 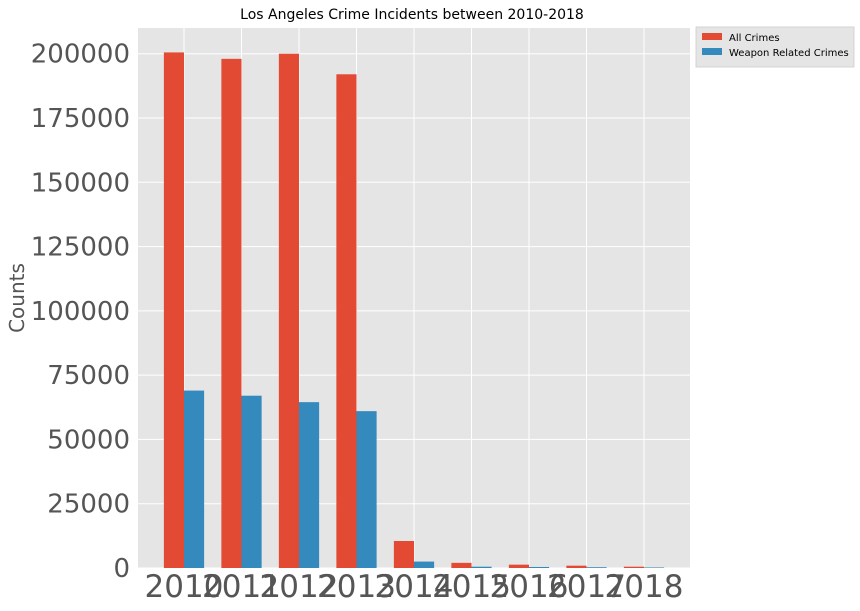 I want to click on bar-all-crimes-2016, so click(x=518, y=566).